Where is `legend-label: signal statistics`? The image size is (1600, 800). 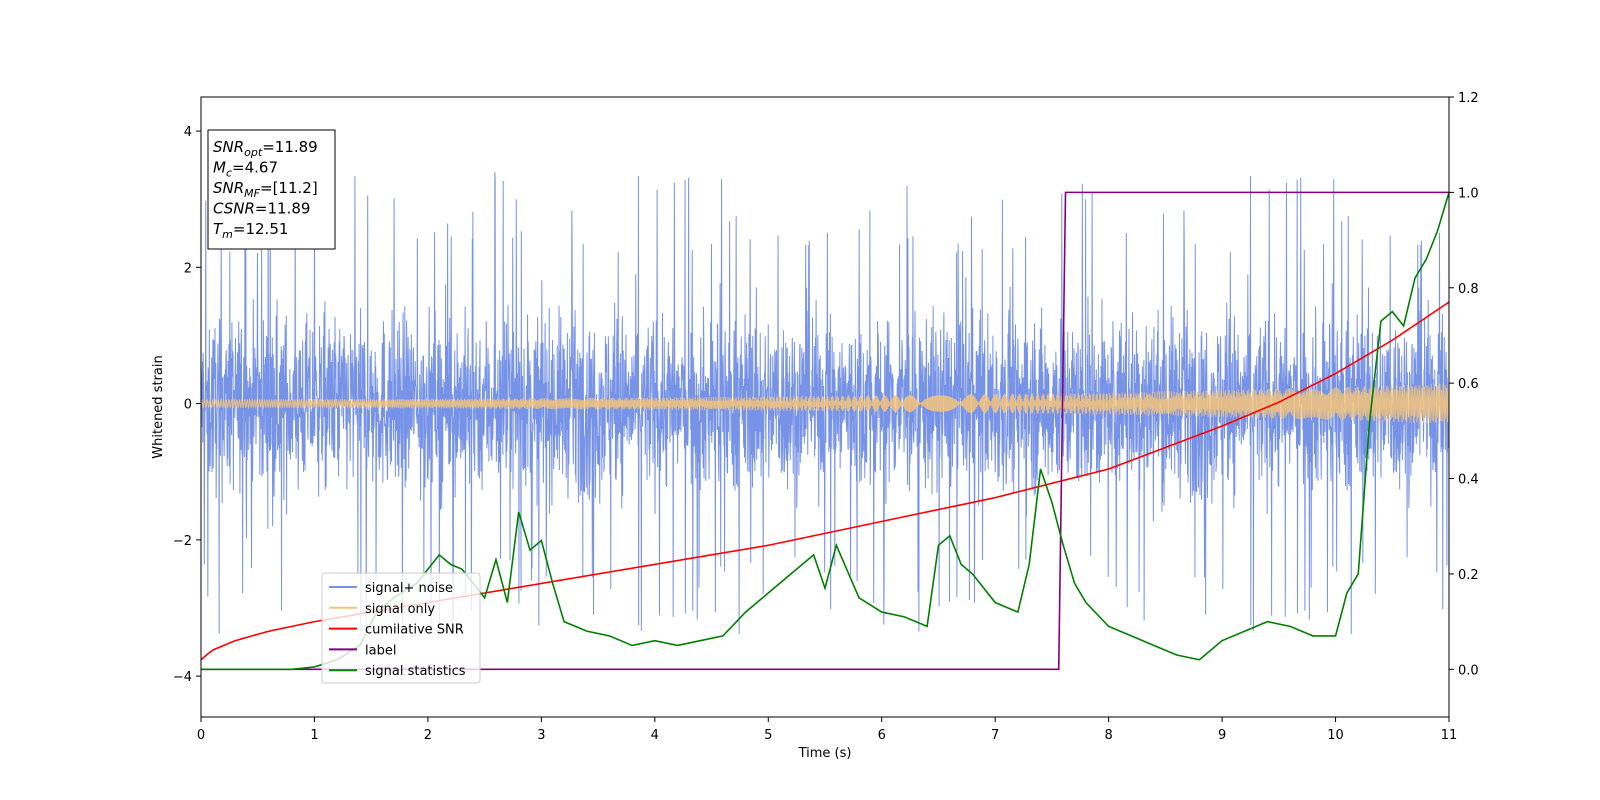 legend-label: signal statistics is located at coordinates (415, 671).